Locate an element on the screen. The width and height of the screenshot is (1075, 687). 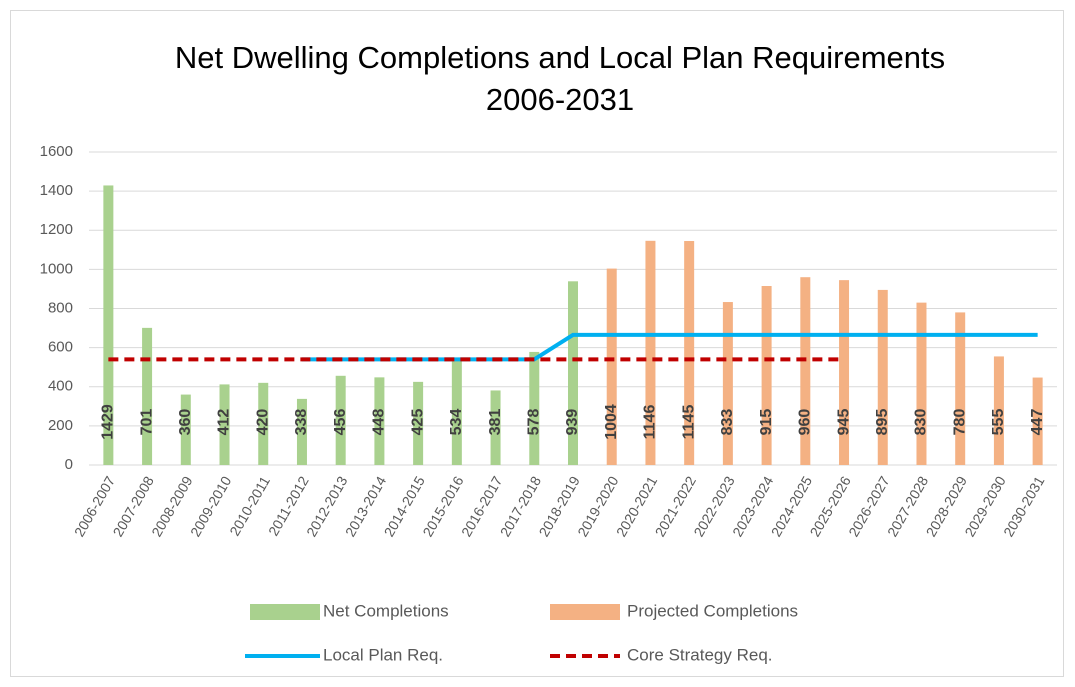
data-label: 830 is located at coordinates (921, 422).